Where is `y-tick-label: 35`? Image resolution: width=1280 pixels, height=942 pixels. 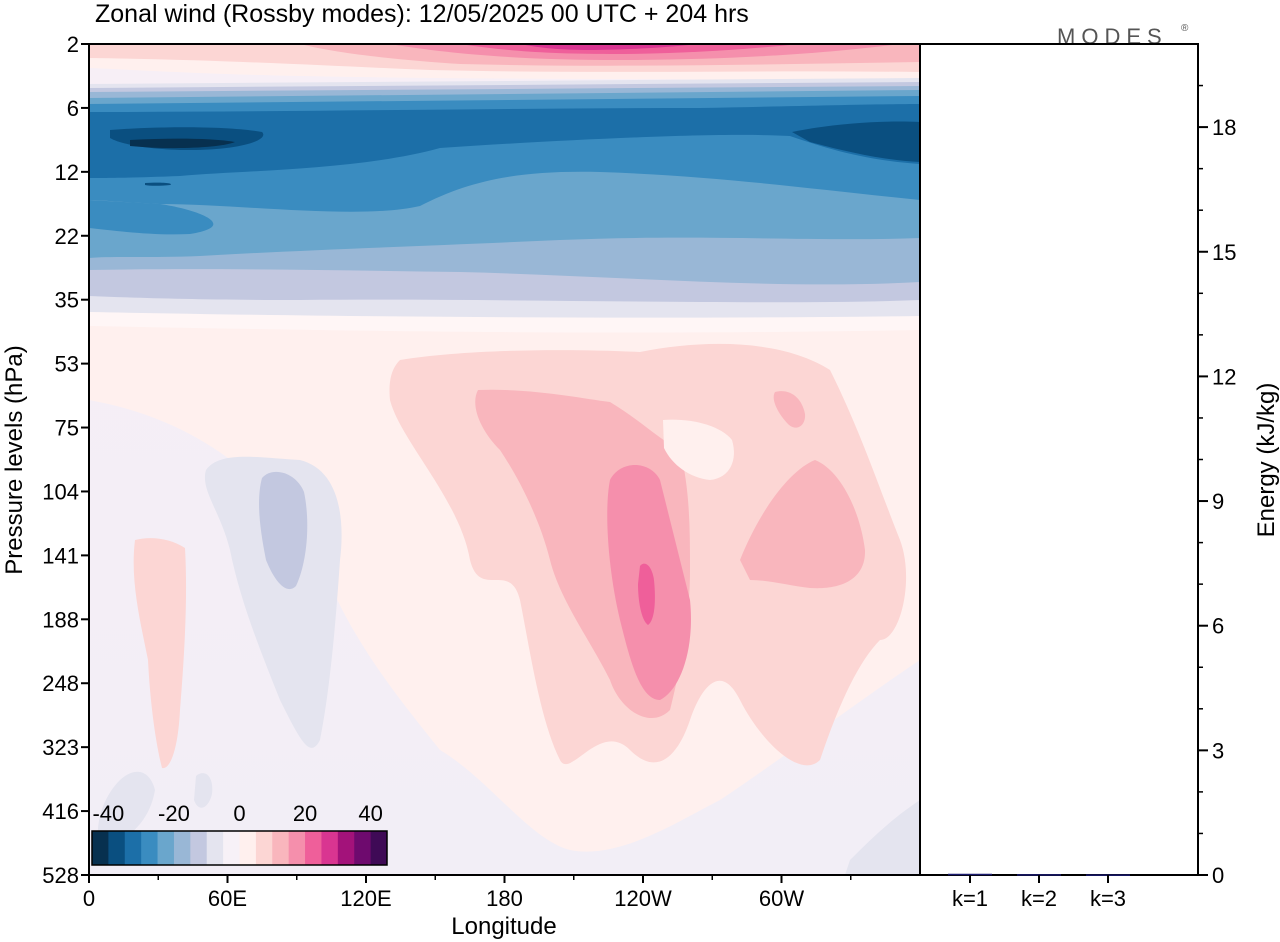 y-tick-label: 35 is located at coordinates (67, 300).